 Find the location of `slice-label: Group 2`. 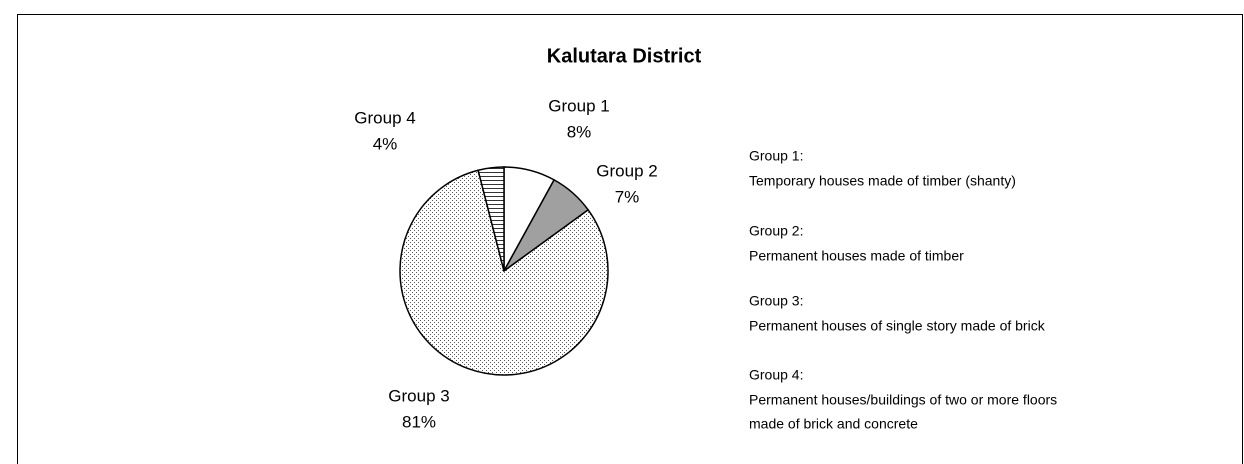

slice-label: Group 2 is located at coordinates (626, 170).